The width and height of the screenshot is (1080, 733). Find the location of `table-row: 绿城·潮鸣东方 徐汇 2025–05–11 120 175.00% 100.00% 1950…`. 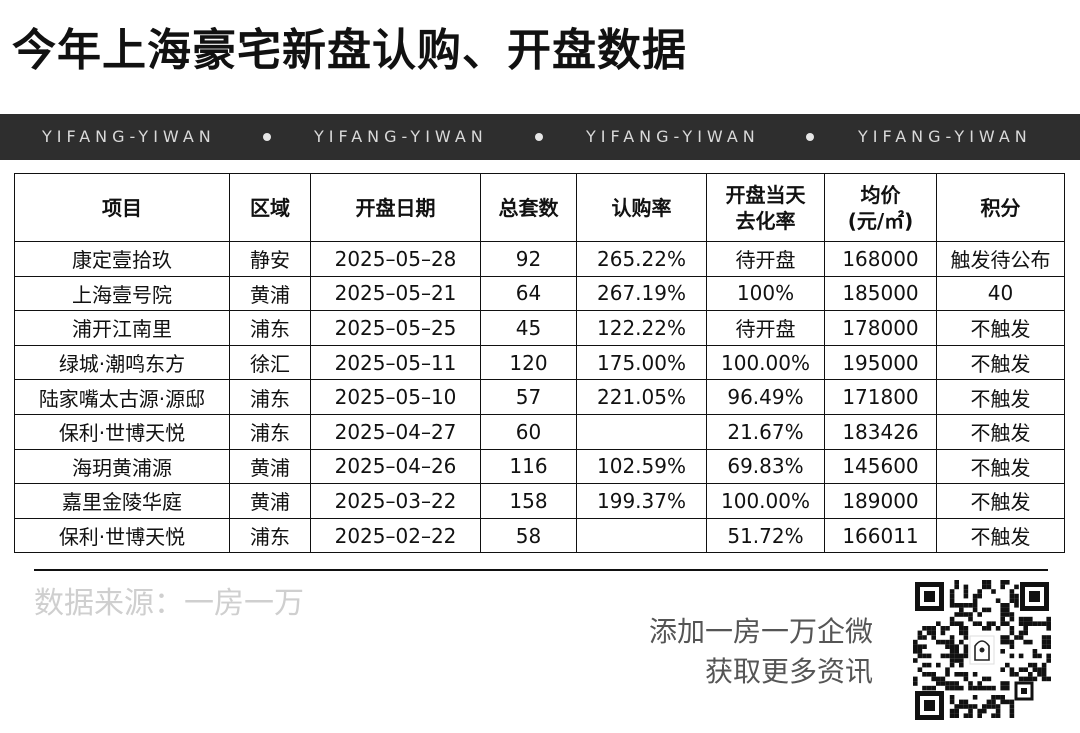

table-row: 绿城·潮鸣东方 徐汇 2025–05–11 120 175.00% 100.00% 1950… is located at coordinates (539, 362).